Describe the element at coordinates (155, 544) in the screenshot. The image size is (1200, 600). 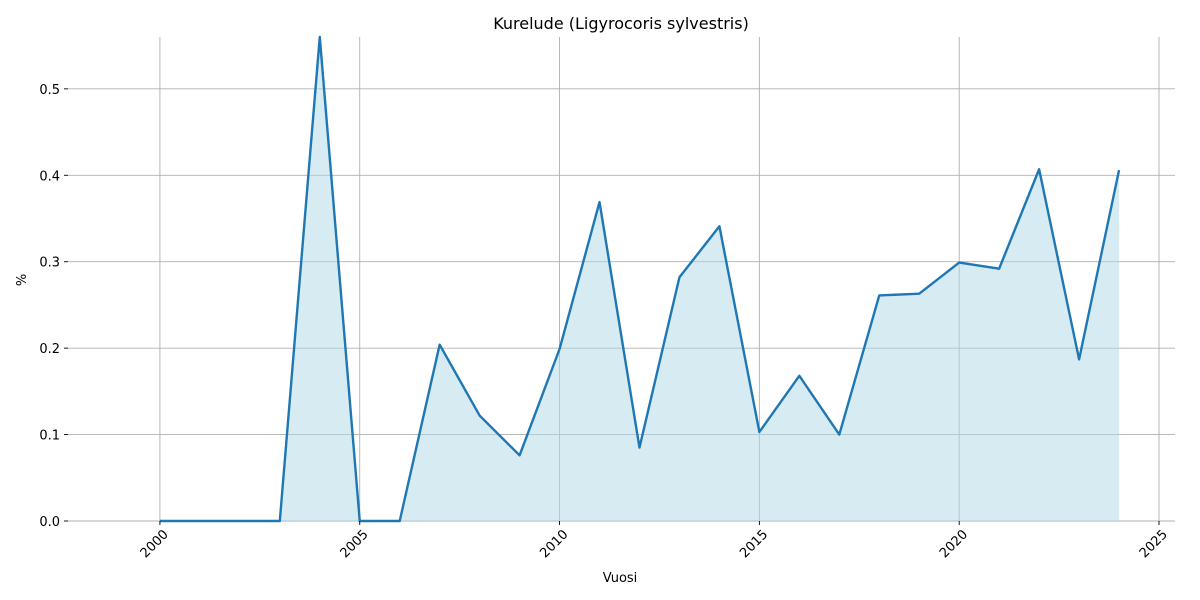
I see `x-tick-label: 2000` at that location.